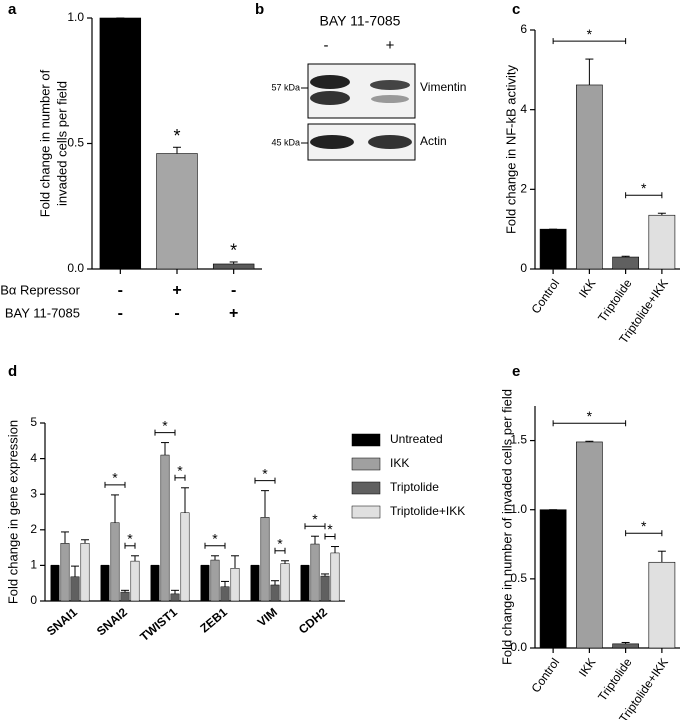 The width and height of the screenshot is (685, 720). What do you see at coordinates (510, 149) in the screenshot?
I see `y-axis-label: Fold change in NF-kB activity` at bounding box center [510, 149].